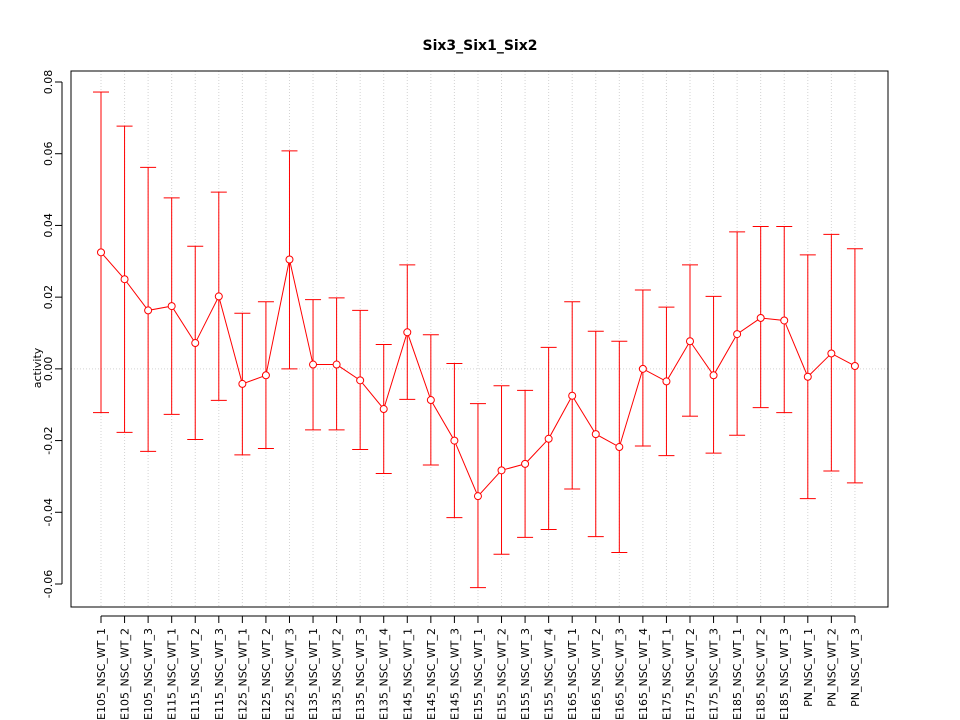  I want to click on x-tick-label: E155_NSC_WT_1, so click(478, 674).